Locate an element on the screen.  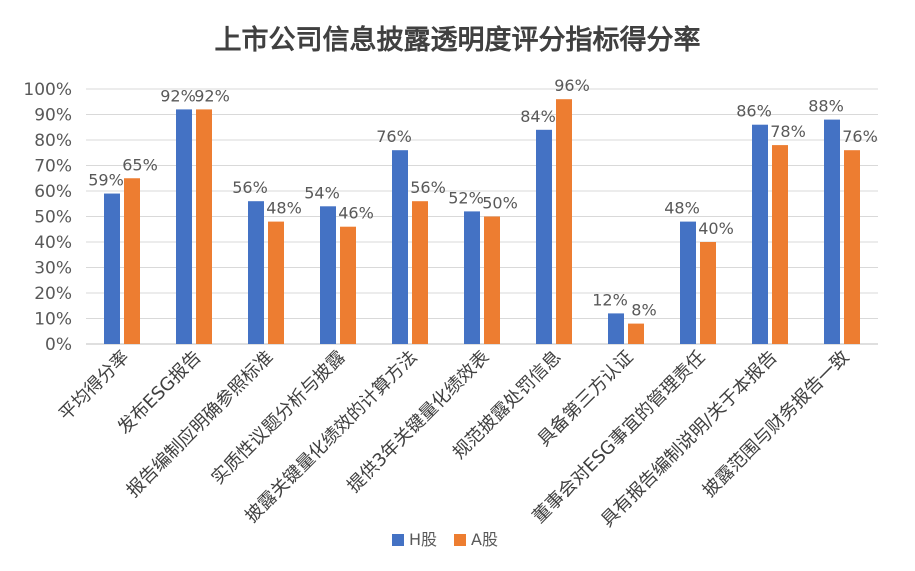
y-tick-label: 100% is located at coordinates (47, 90).